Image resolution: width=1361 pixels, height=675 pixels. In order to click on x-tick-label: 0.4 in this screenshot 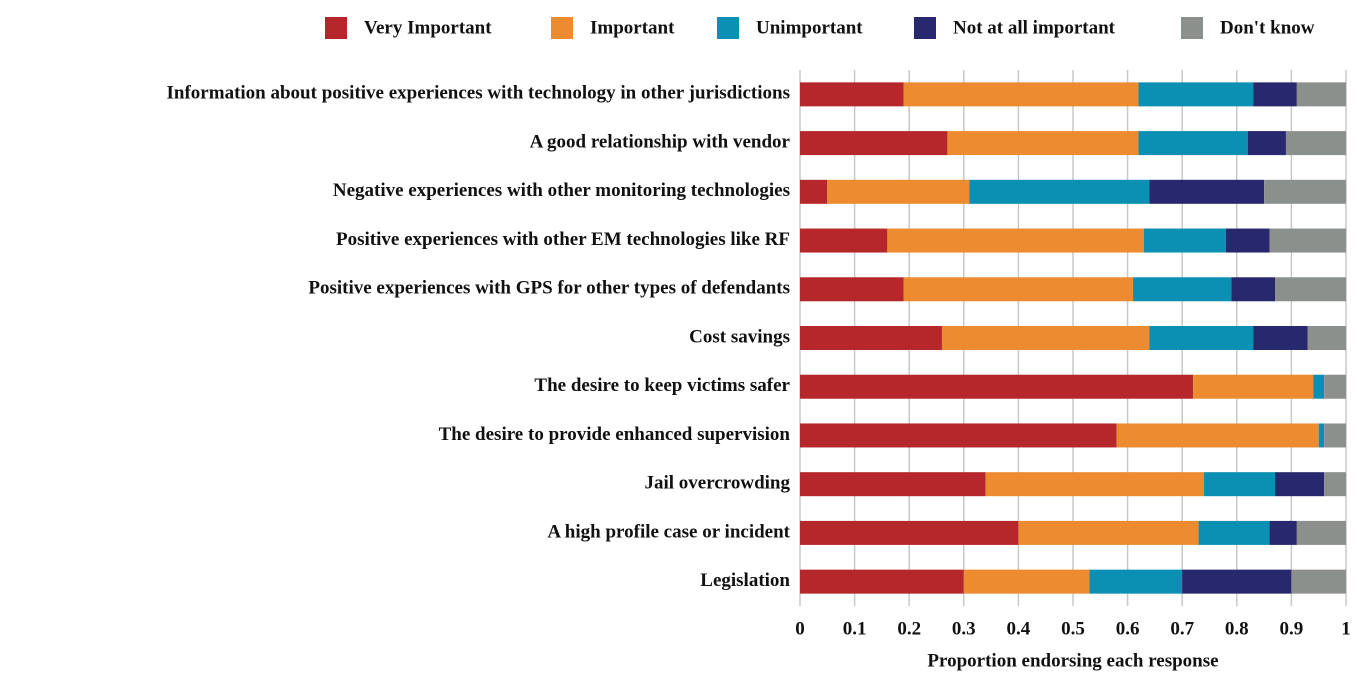, I will do `click(1019, 628)`.